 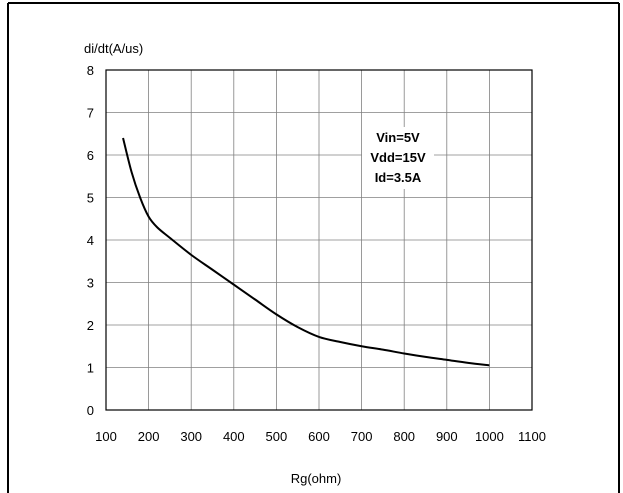 What do you see at coordinates (532, 436) in the screenshot?
I see `x-tick-label-1100: 1100` at bounding box center [532, 436].